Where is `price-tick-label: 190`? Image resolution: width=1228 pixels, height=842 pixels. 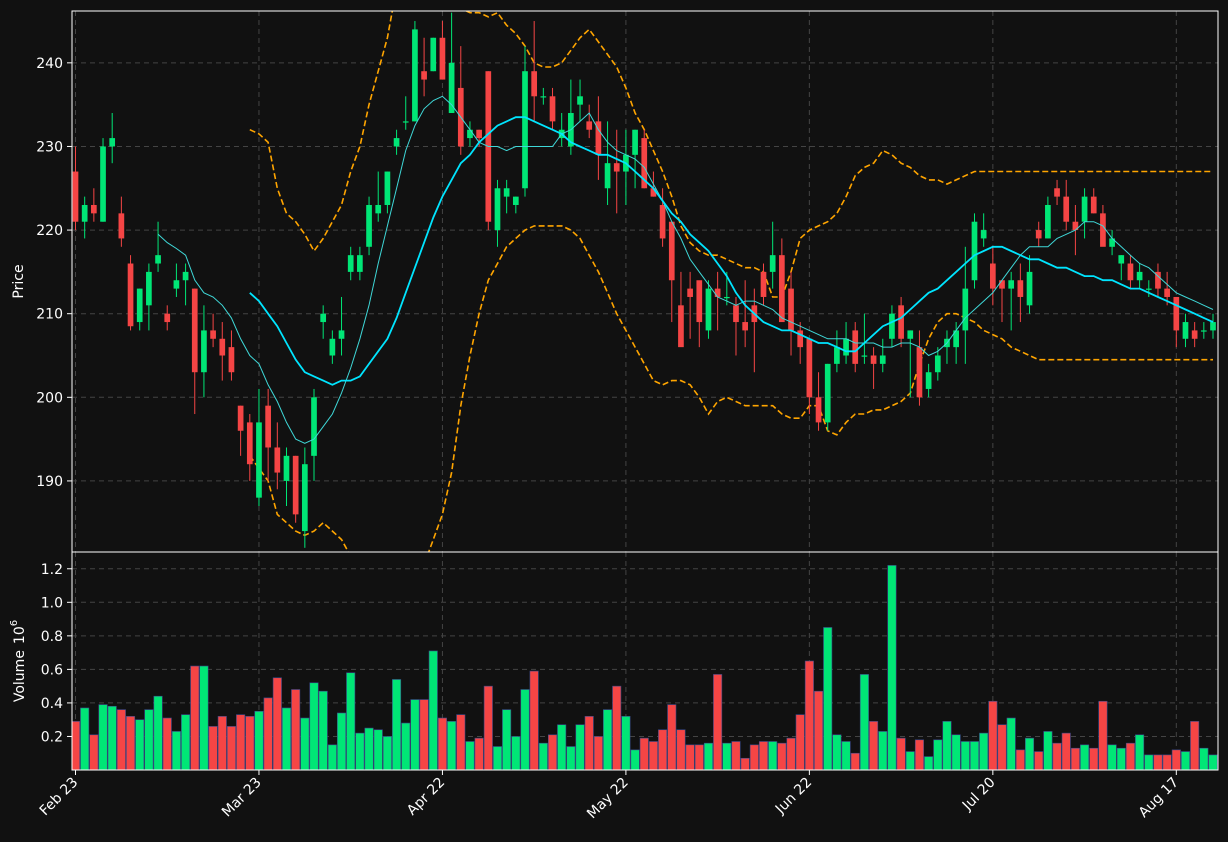 price-tick-label: 190 is located at coordinates (49, 482).